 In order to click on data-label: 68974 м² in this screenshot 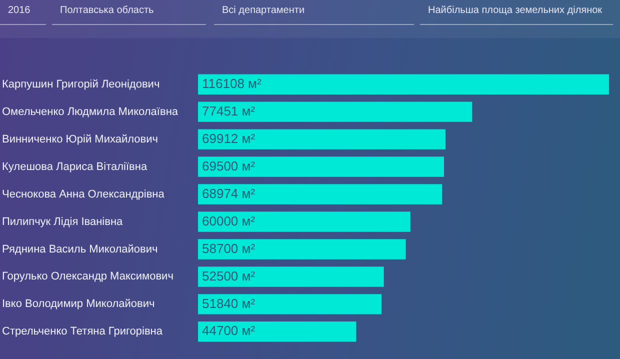, I will do `click(229, 193)`.